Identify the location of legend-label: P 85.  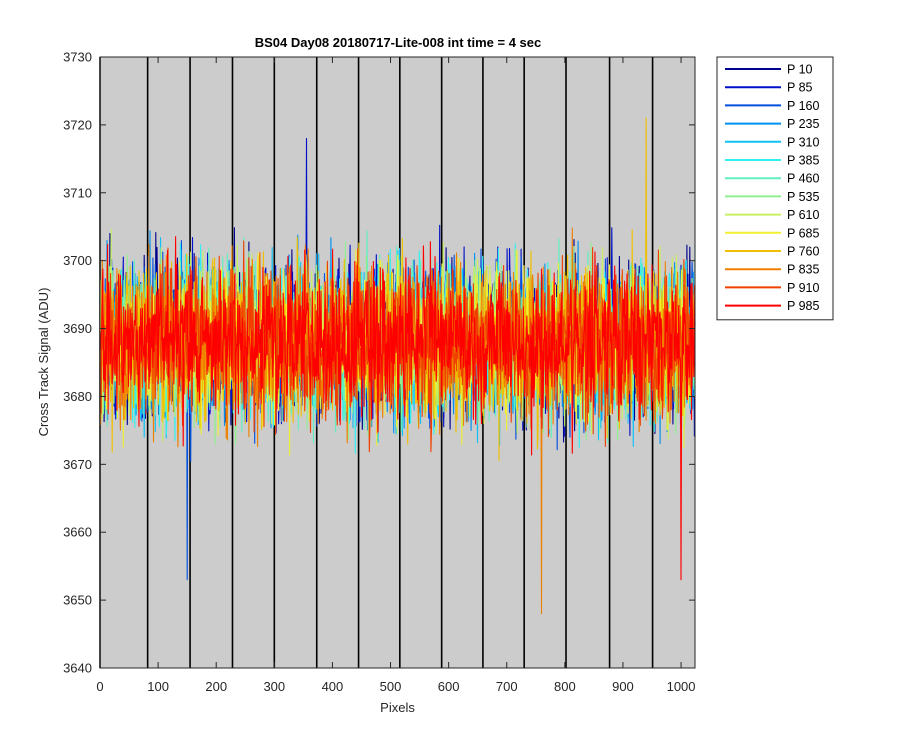
(800, 88).